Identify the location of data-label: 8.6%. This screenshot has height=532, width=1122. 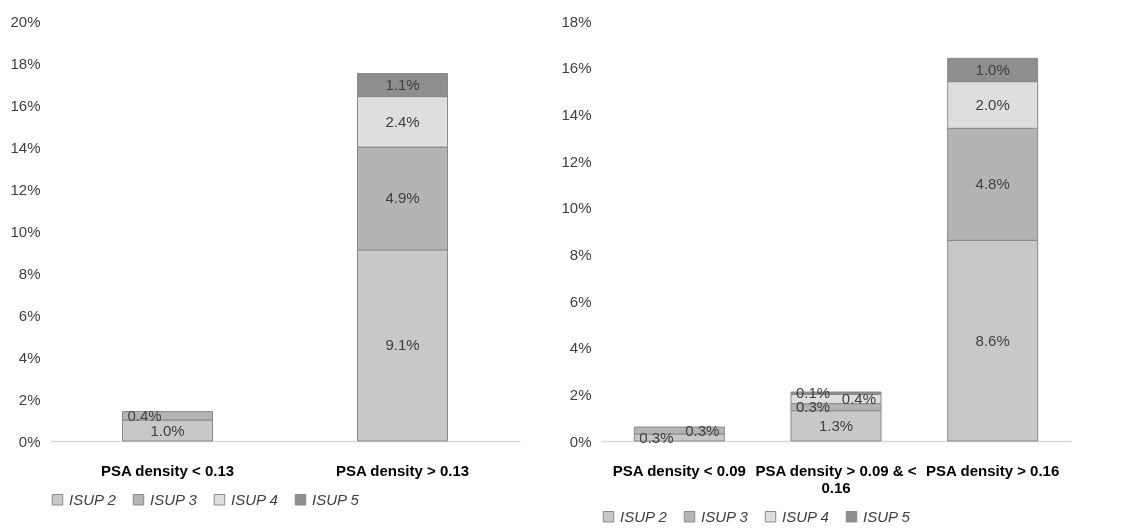
(992, 340).